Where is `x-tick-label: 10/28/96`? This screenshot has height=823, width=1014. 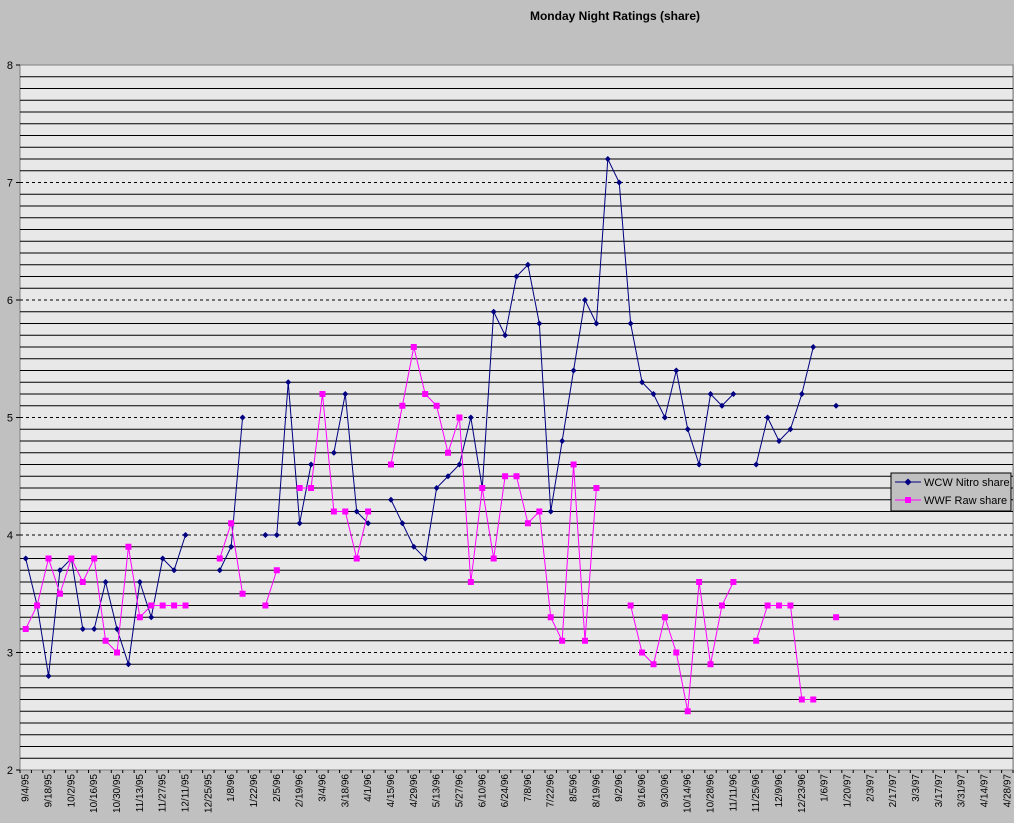
x-tick-label: 10/28/96 is located at coordinates (711, 793).